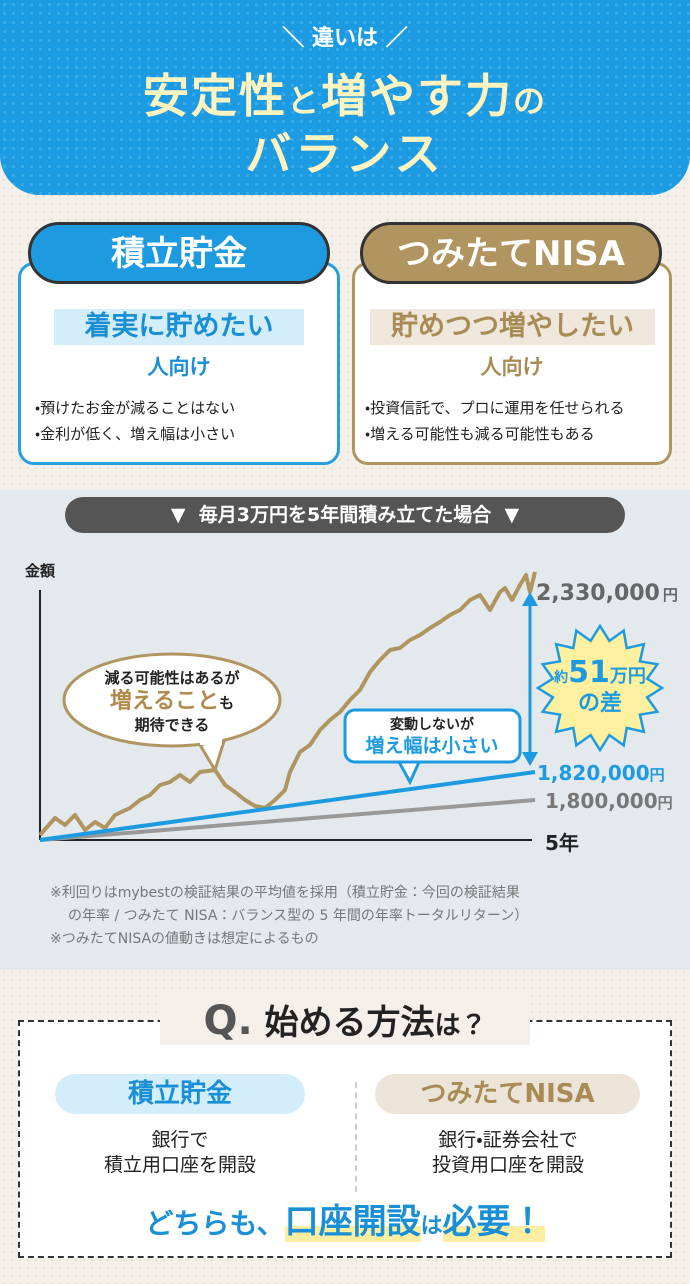  Describe the element at coordinates (507, 1094) in the screenshot. I see `method-name: つみたてNISA` at that location.